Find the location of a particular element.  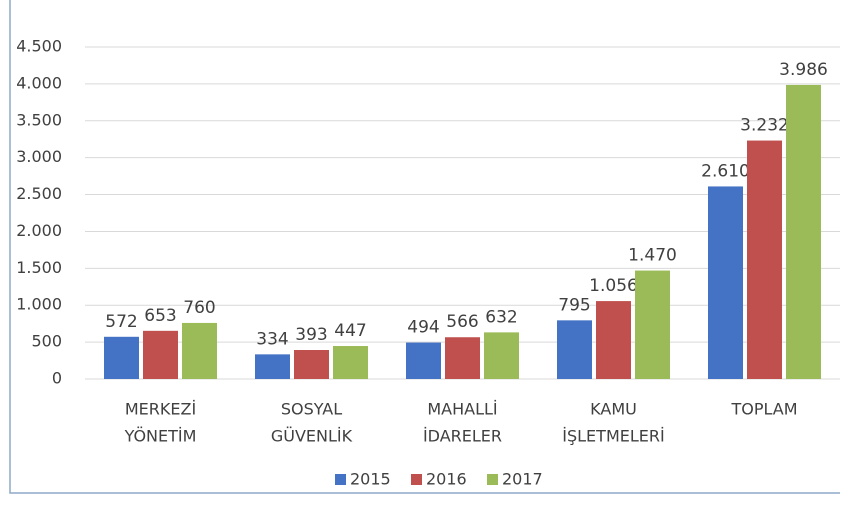

value-label: 334 is located at coordinates (272, 339).